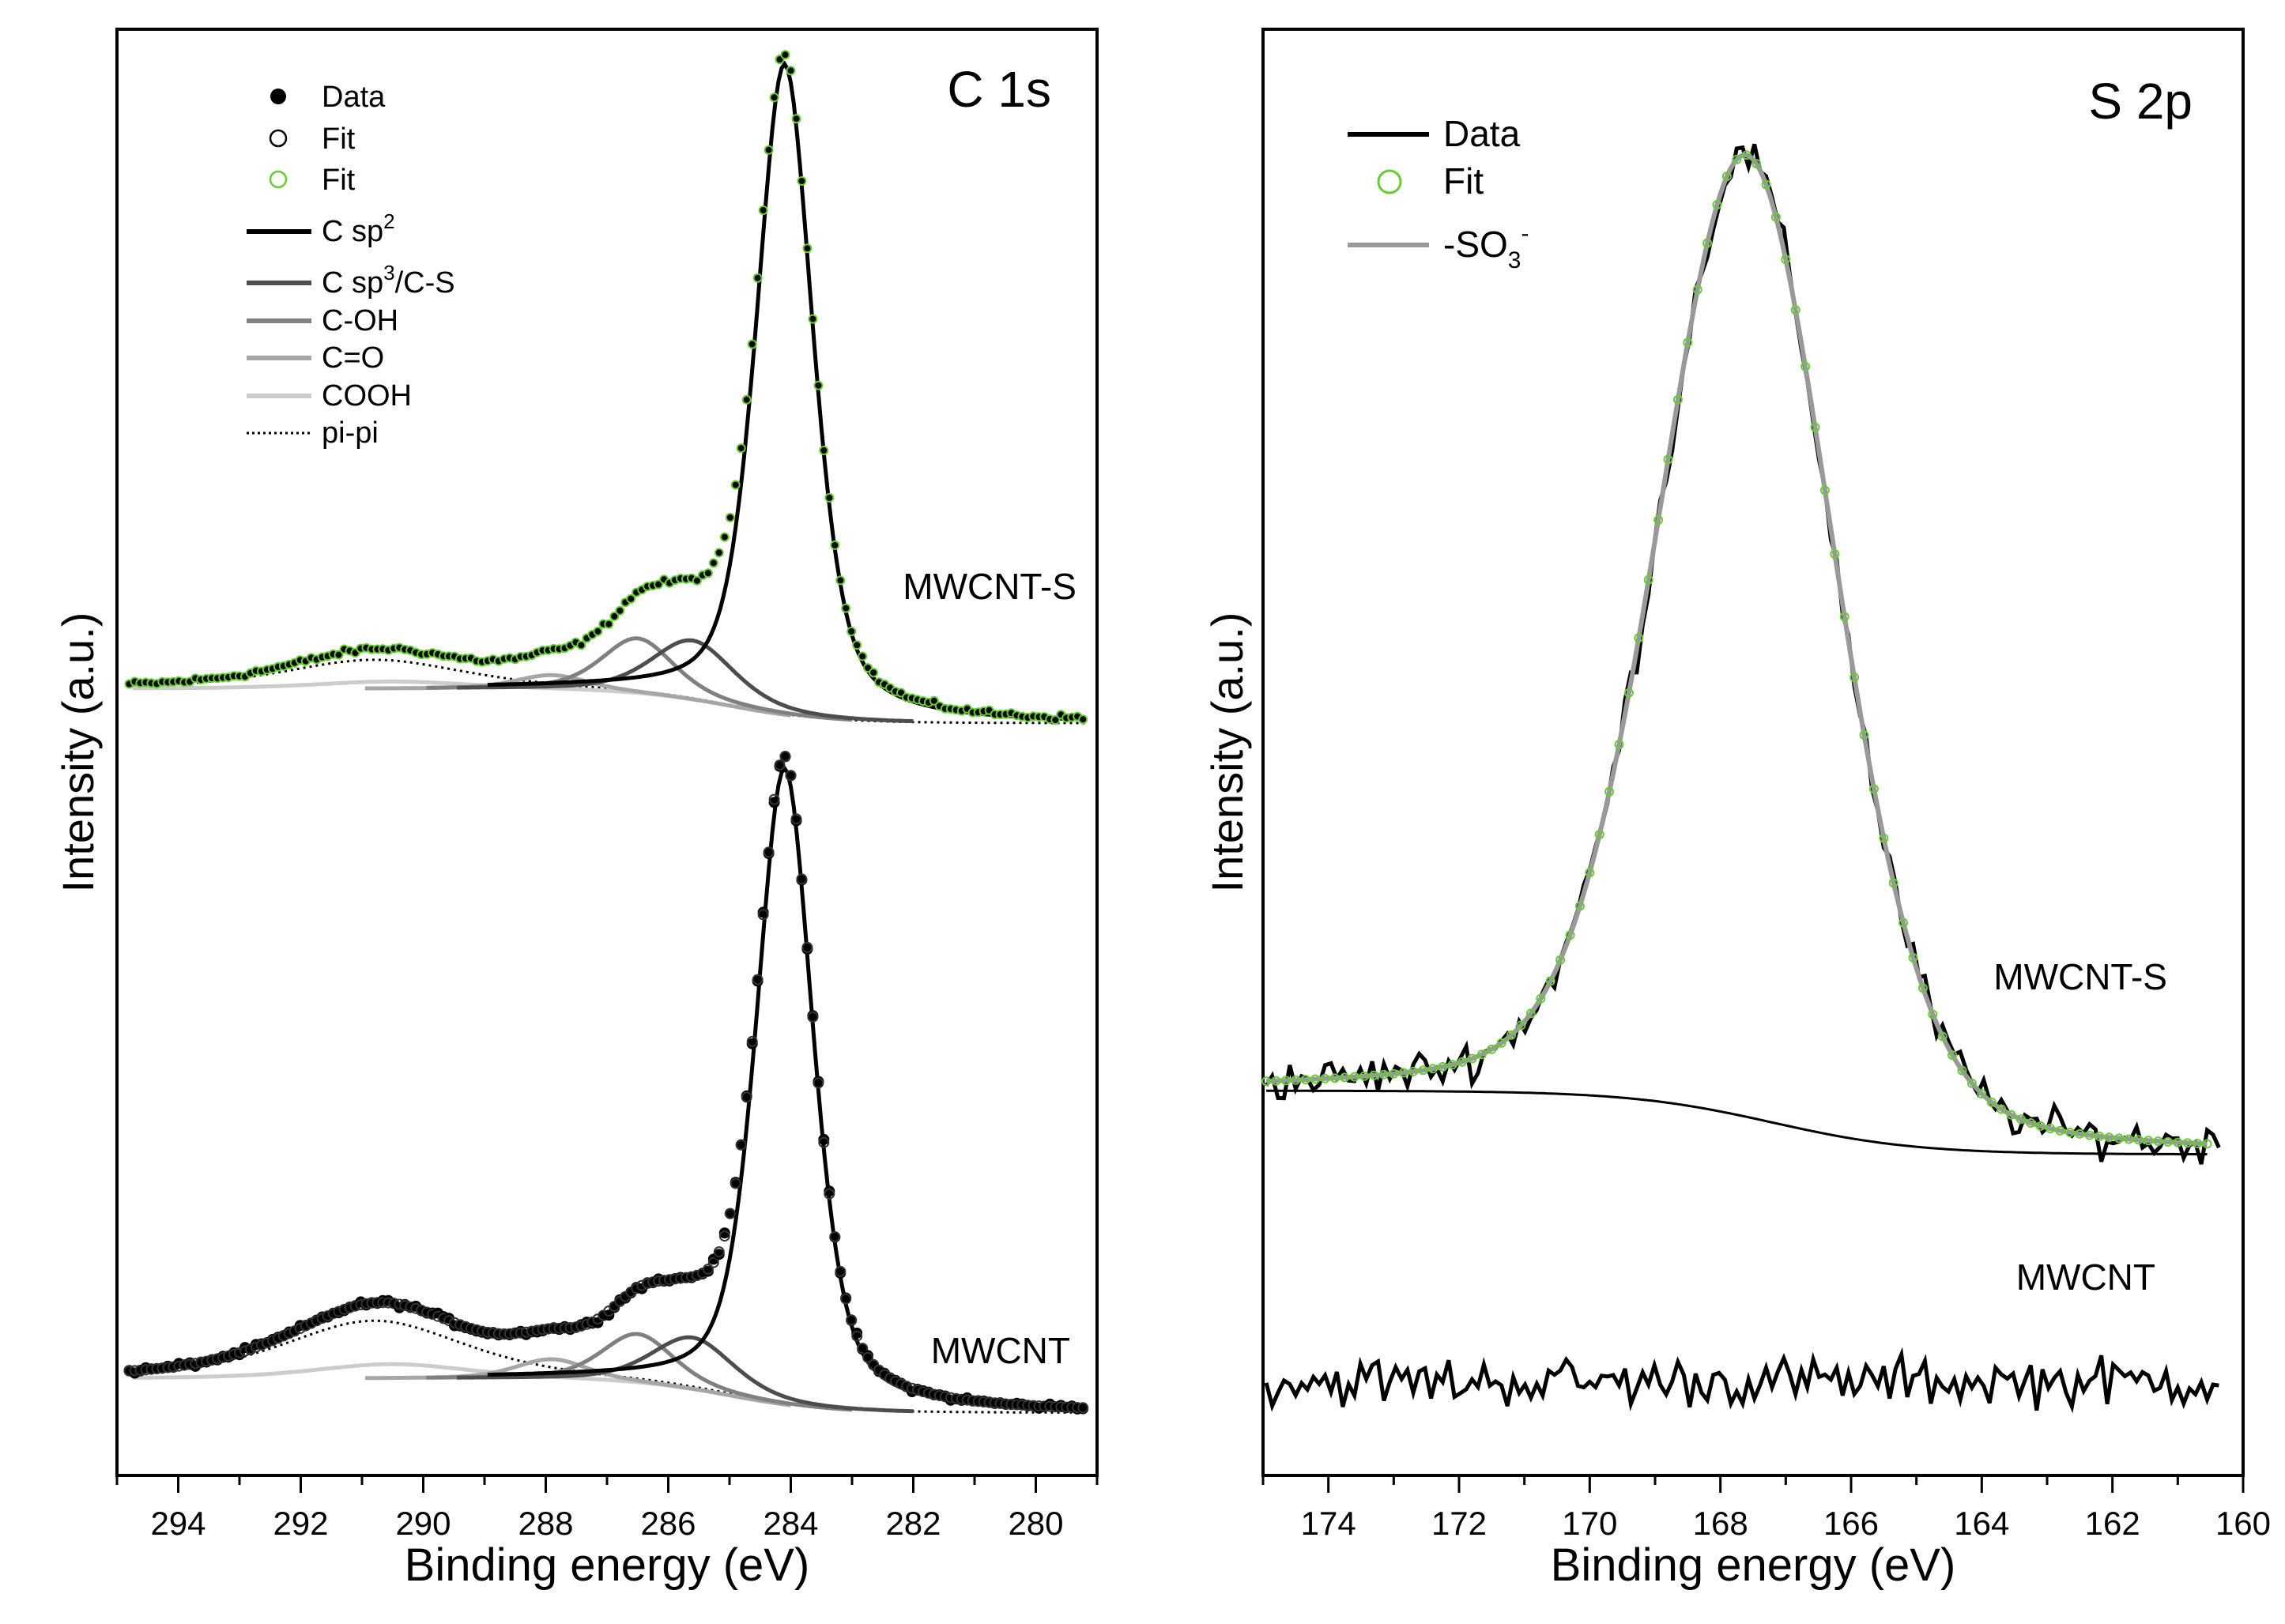  I want to click on c1s-tick-label: 282, so click(913, 1523).